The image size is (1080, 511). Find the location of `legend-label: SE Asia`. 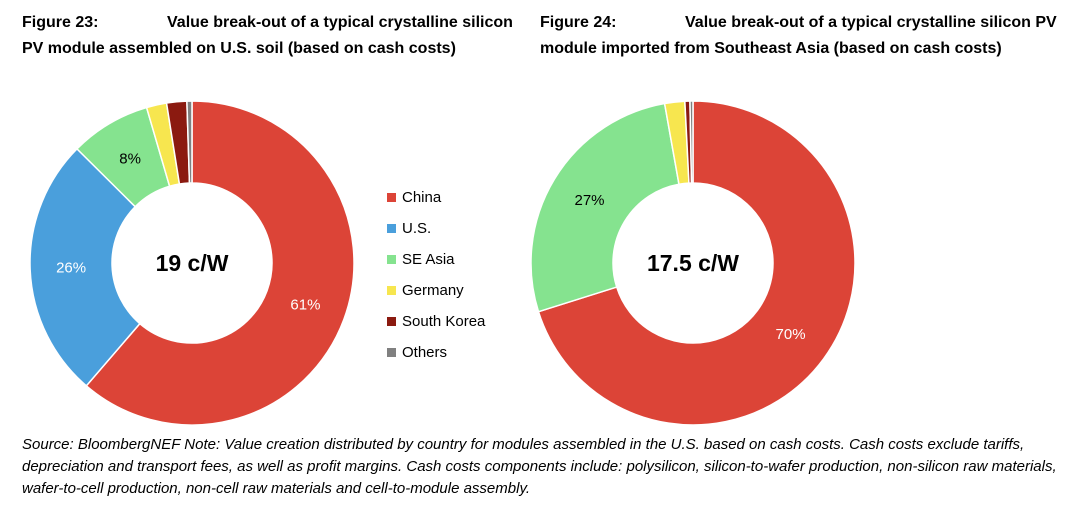

legend-label: SE Asia is located at coordinates (428, 259).